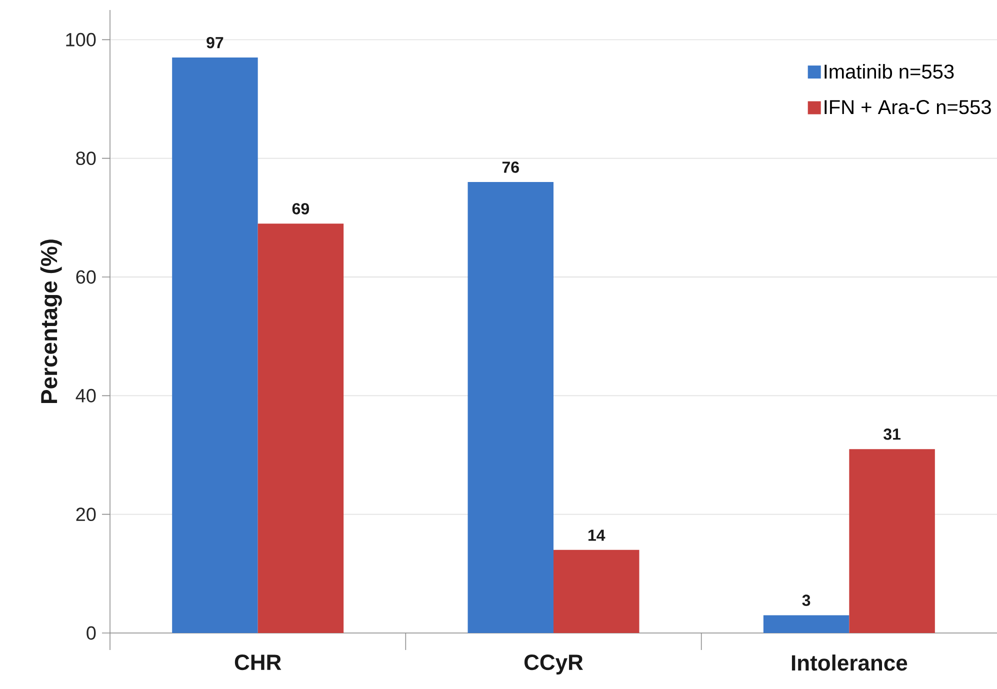 The height and width of the screenshot is (689, 997). I want to click on x-tick-label: Intolerance, so click(850, 662).